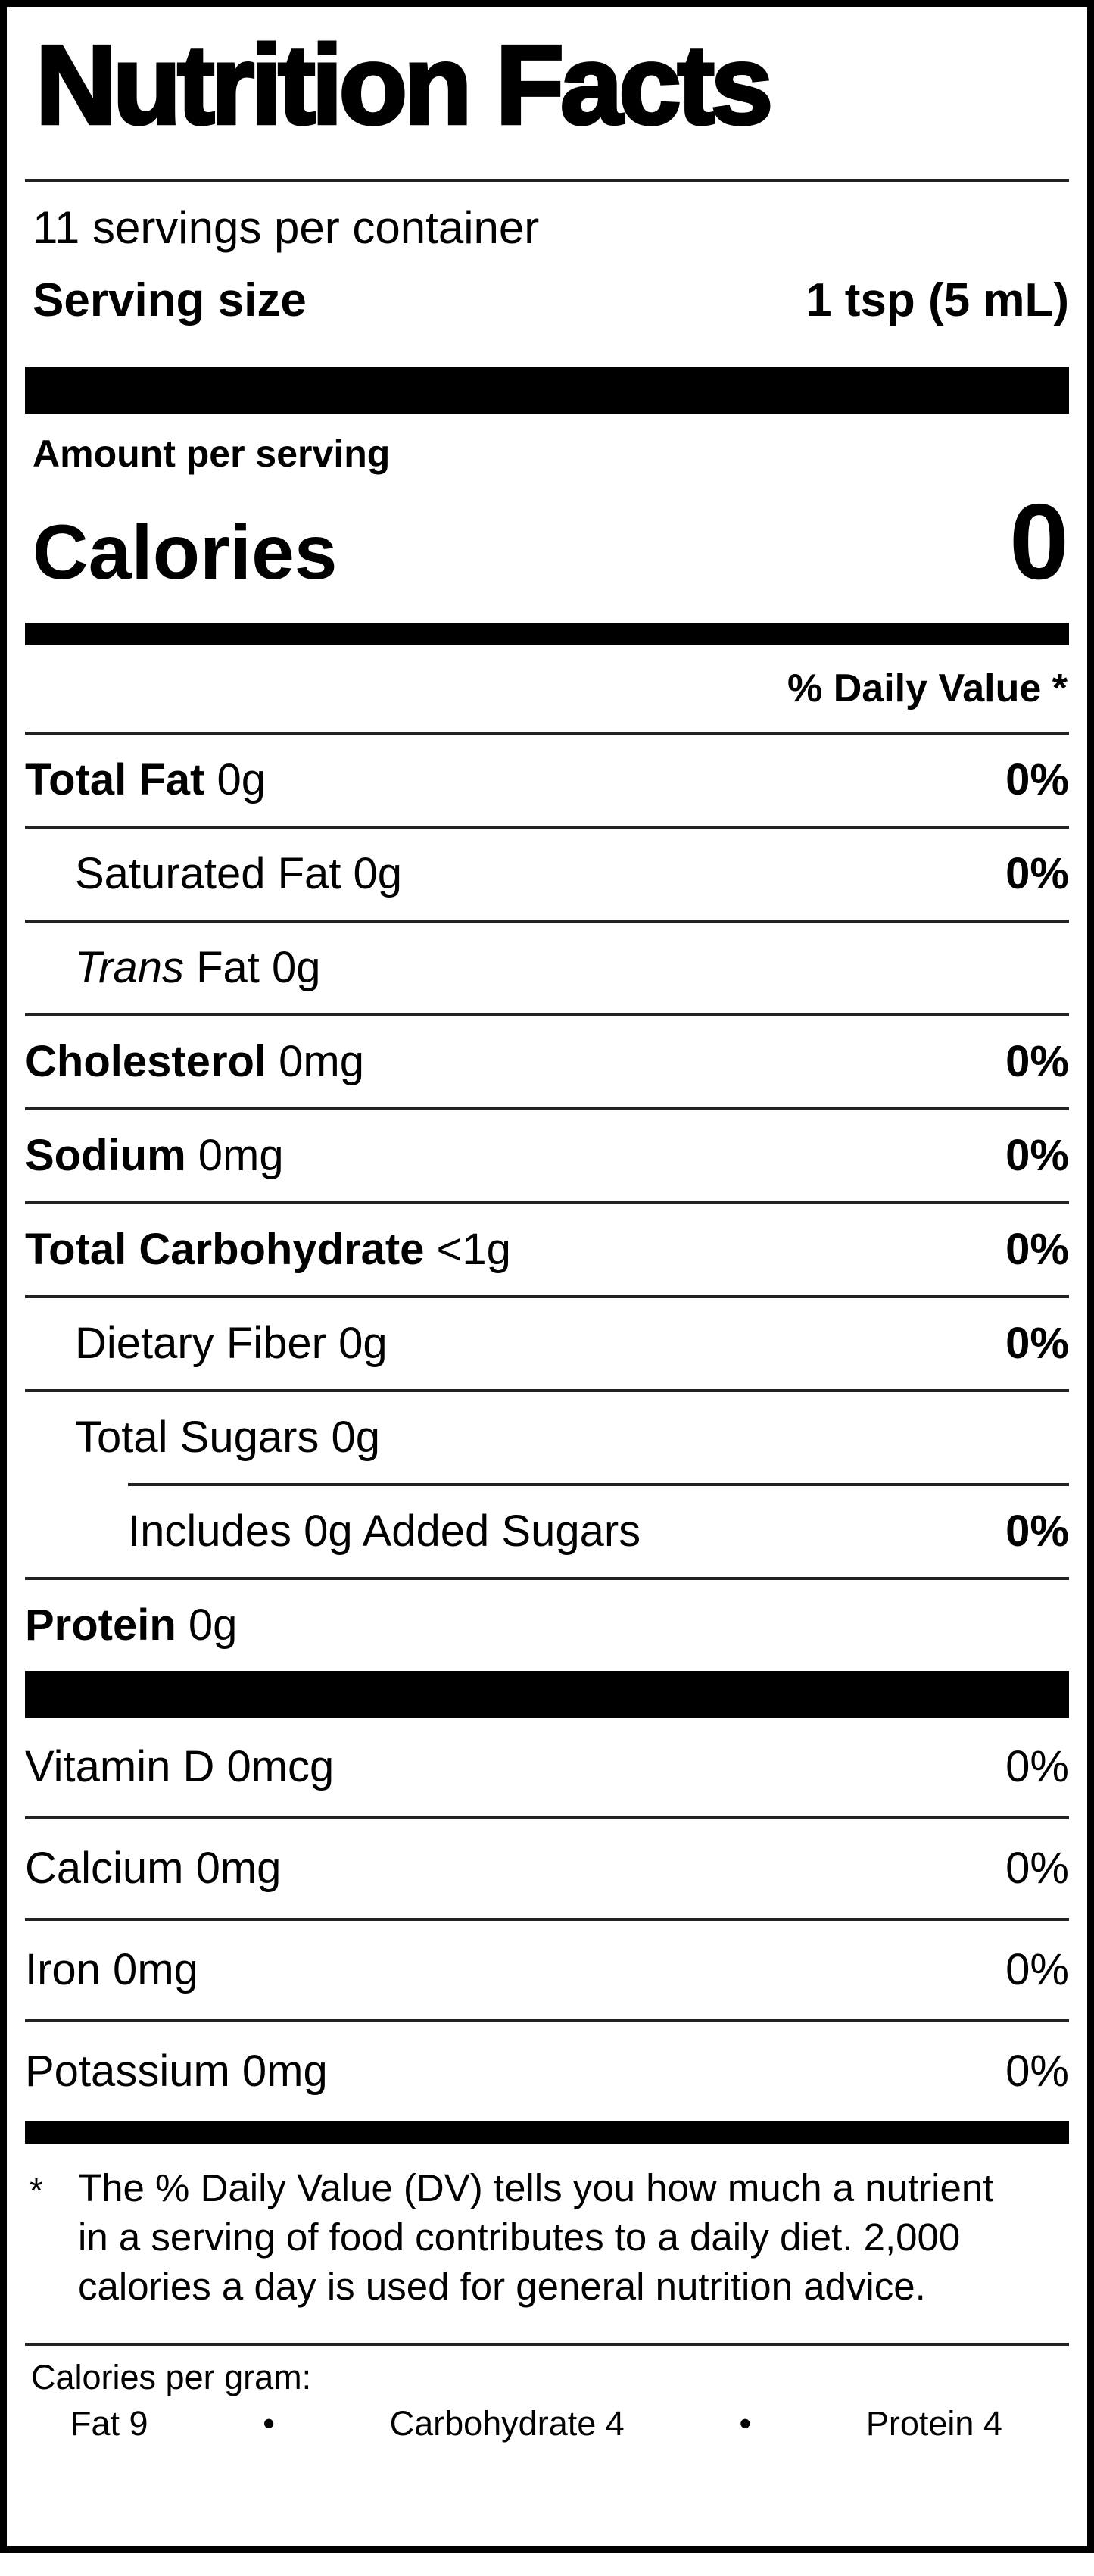  I want to click on calories-per-gram-values: Fat 9 • Carbohydrate 4 • Protein 4, so click(547, 2423).